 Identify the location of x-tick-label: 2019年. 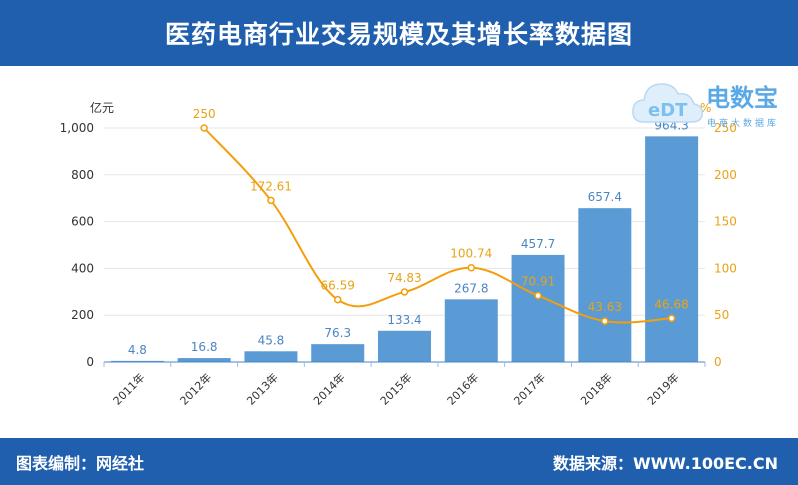
(662, 388).